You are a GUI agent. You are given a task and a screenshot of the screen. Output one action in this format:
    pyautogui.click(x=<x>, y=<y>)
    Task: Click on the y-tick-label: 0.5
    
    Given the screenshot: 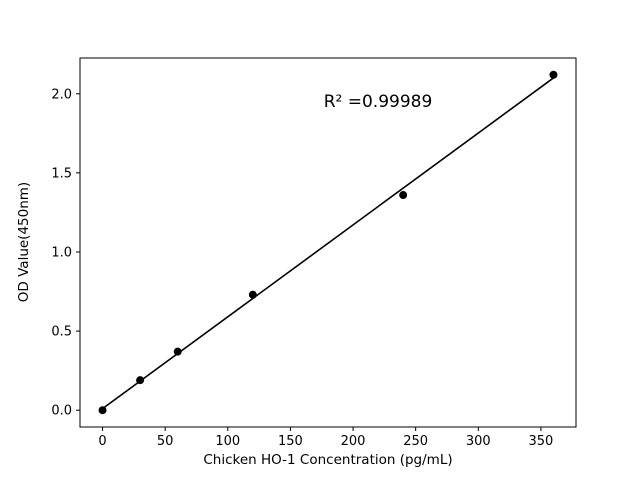 What is the action you would take?
    pyautogui.click(x=61, y=332)
    